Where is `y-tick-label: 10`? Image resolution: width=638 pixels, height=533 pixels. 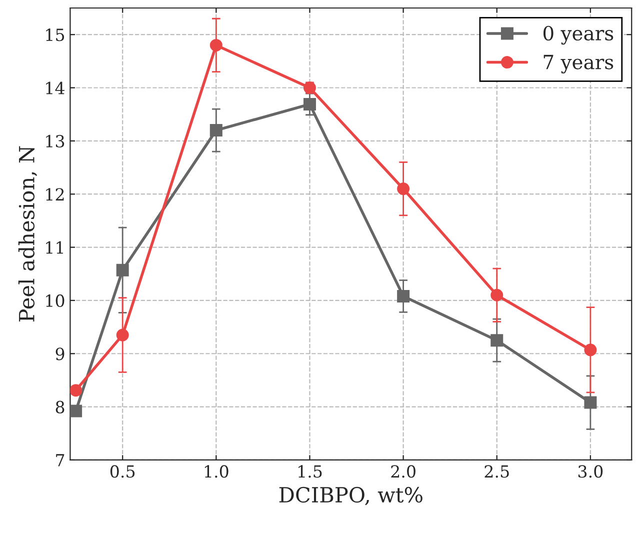 y-tick-label: 10 is located at coordinates (55, 301).